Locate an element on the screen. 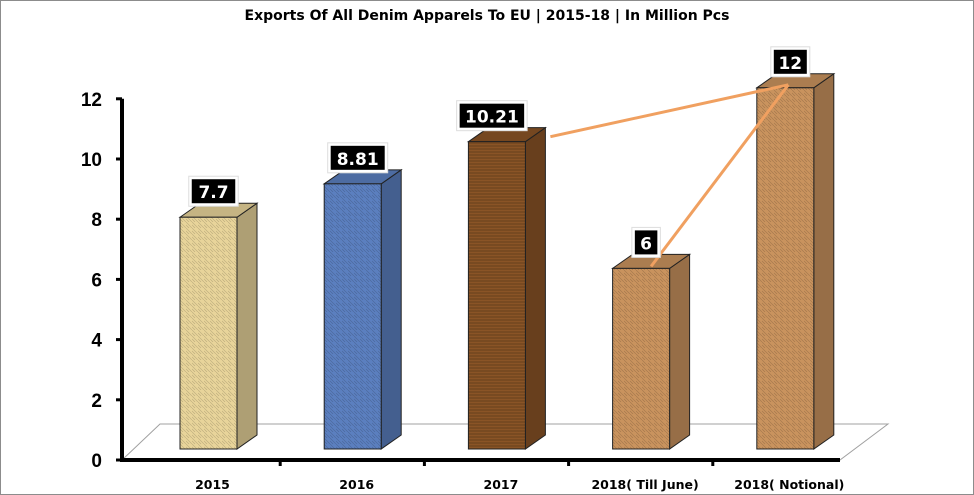 This screenshot has width=974, height=495. x-tick-label: 2017 is located at coordinates (501, 484).